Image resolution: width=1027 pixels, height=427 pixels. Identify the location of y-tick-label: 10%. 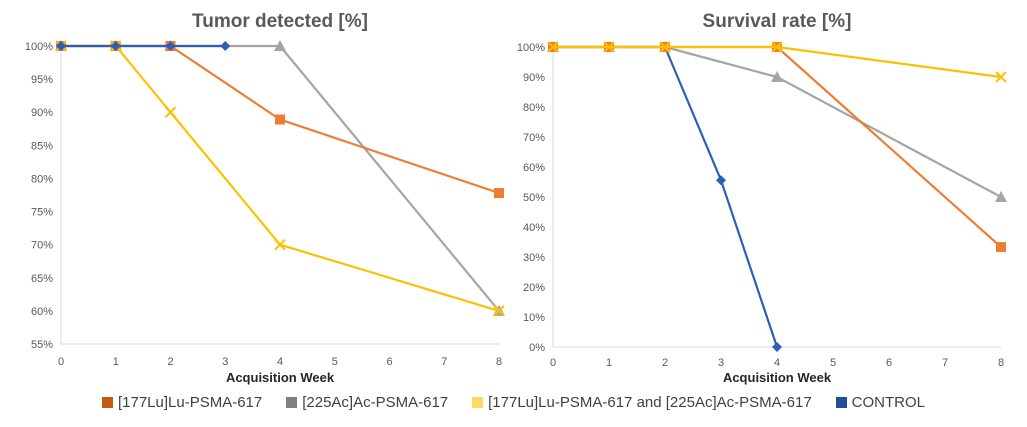
(534, 318).